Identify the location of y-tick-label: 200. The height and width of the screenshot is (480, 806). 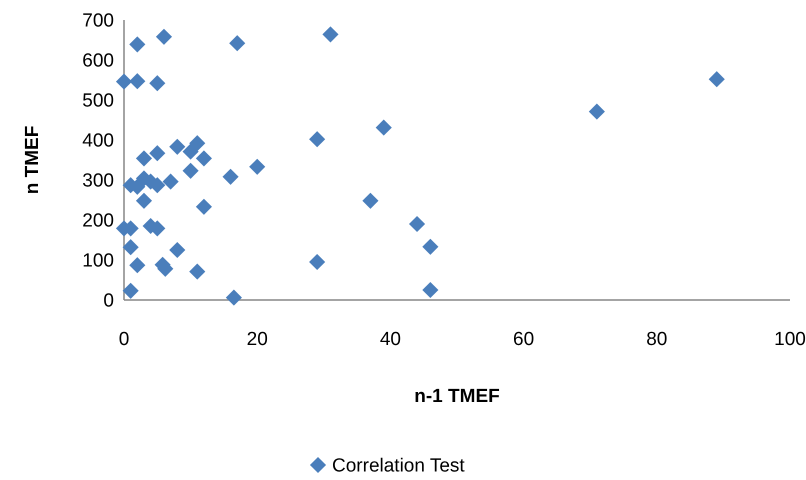
(98, 221).